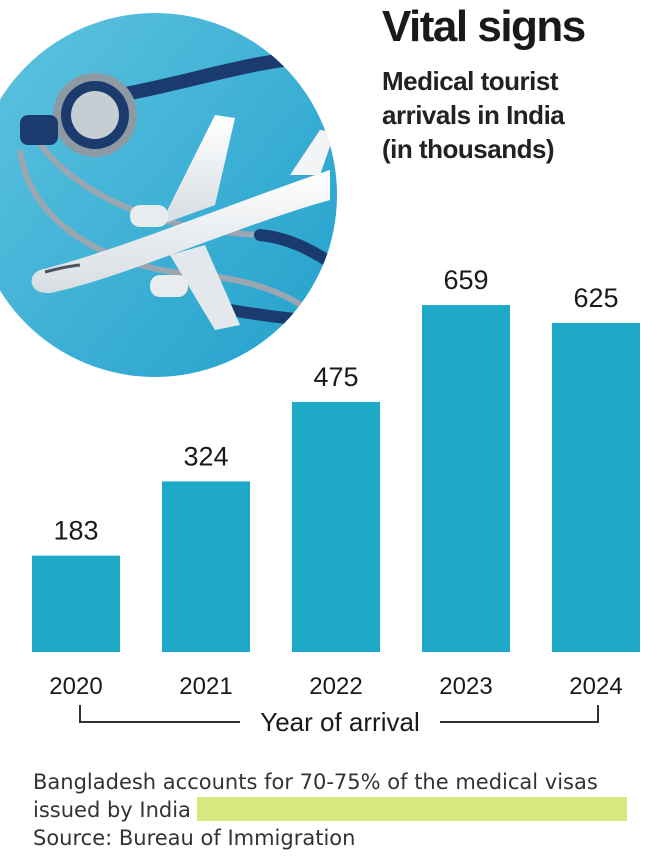 The image size is (670, 860). I want to click on value-label-2023: 659, so click(465, 280).